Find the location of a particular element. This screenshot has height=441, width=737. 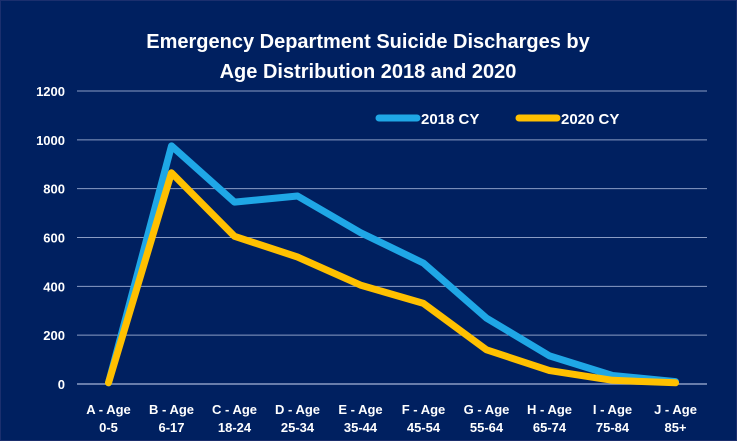

x-tick-label: J - Age is located at coordinates (675, 409).